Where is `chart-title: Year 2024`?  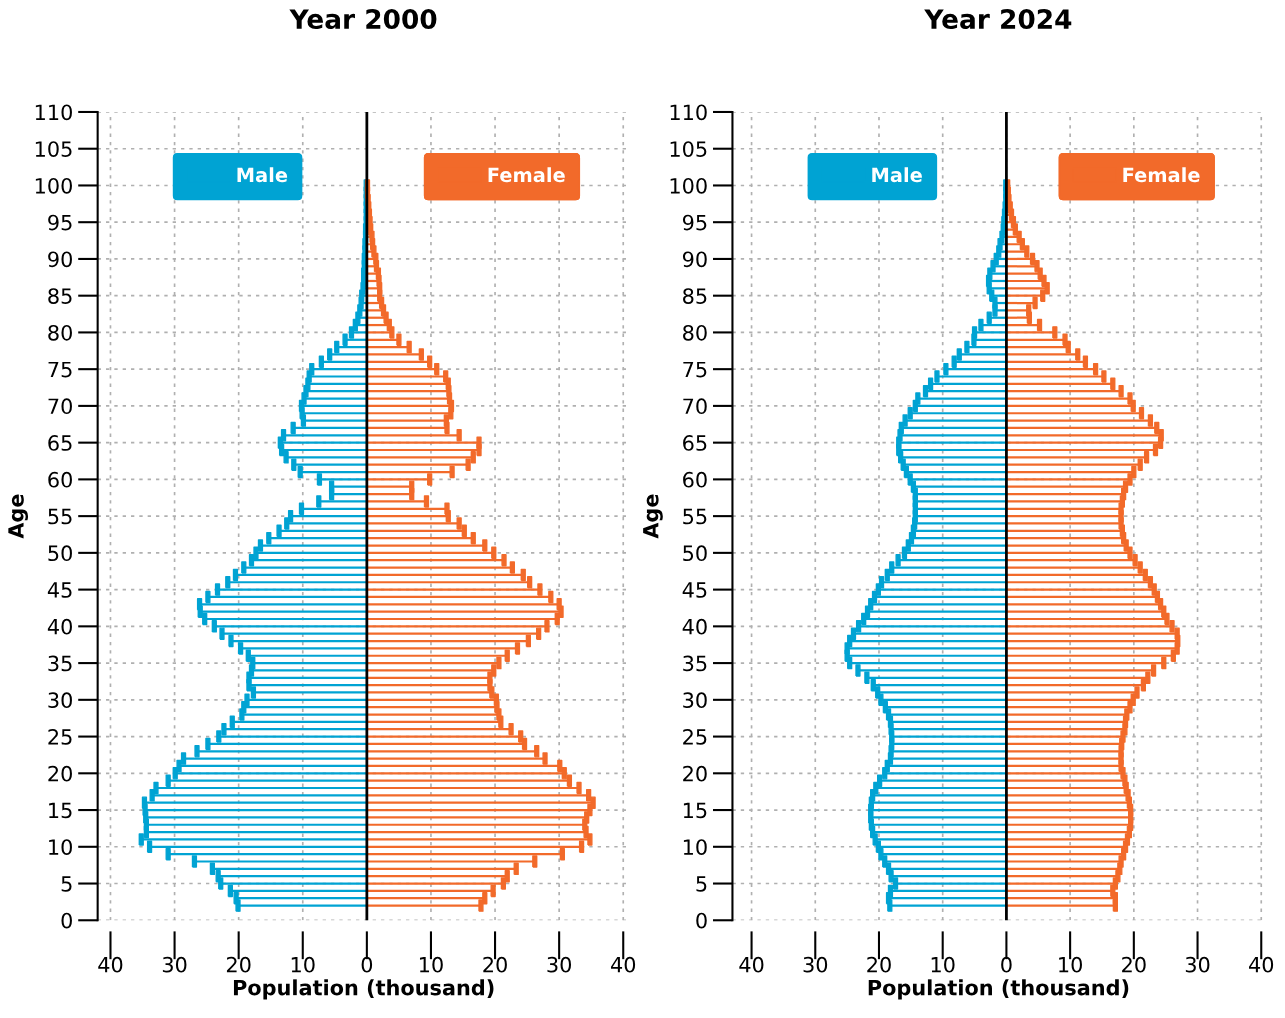
chart-title: Year 2024 is located at coordinates (998, 19).